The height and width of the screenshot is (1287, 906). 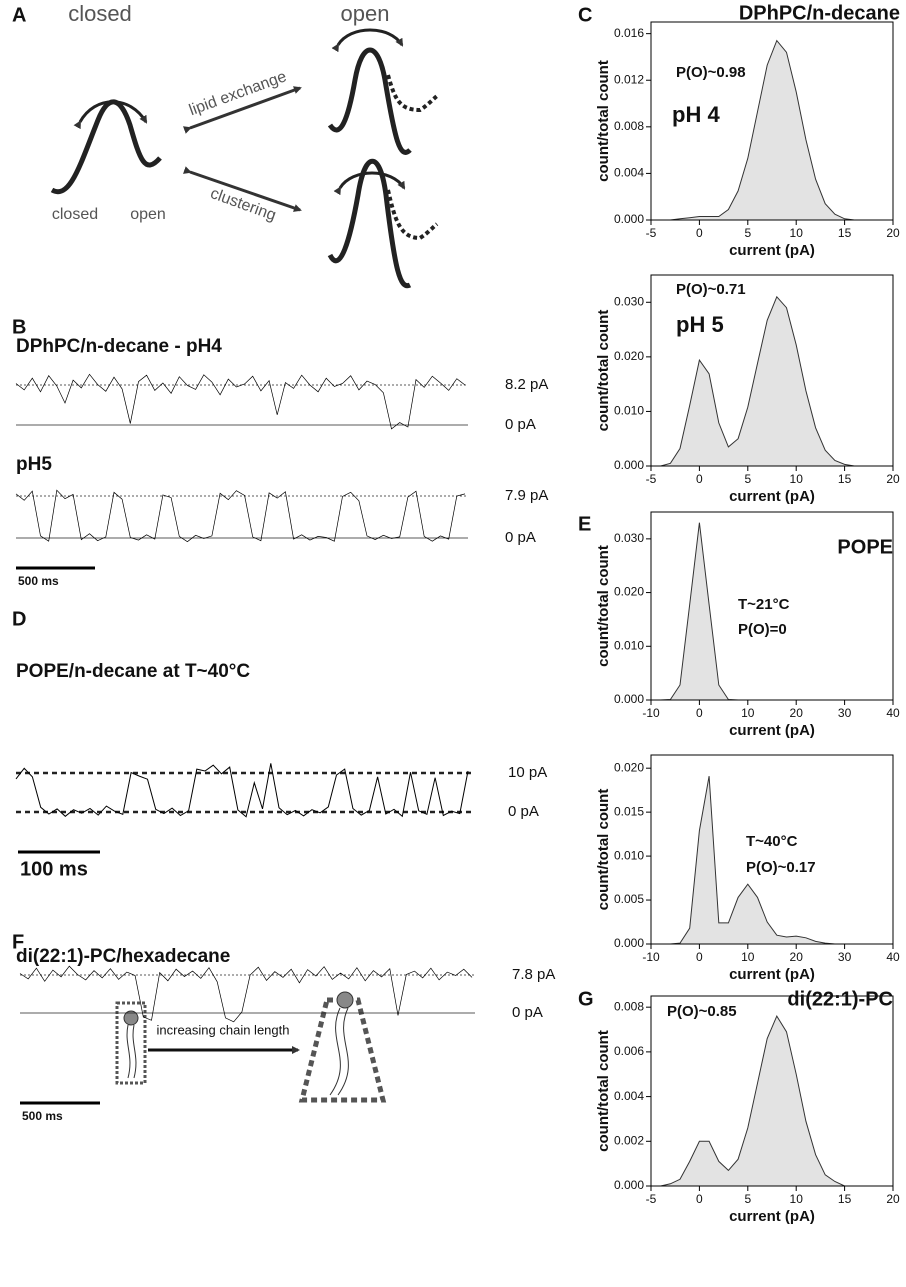 What do you see at coordinates (764, 604) in the screenshot?
I see `annotation: T~21°C` at bounding box center [764, 604].